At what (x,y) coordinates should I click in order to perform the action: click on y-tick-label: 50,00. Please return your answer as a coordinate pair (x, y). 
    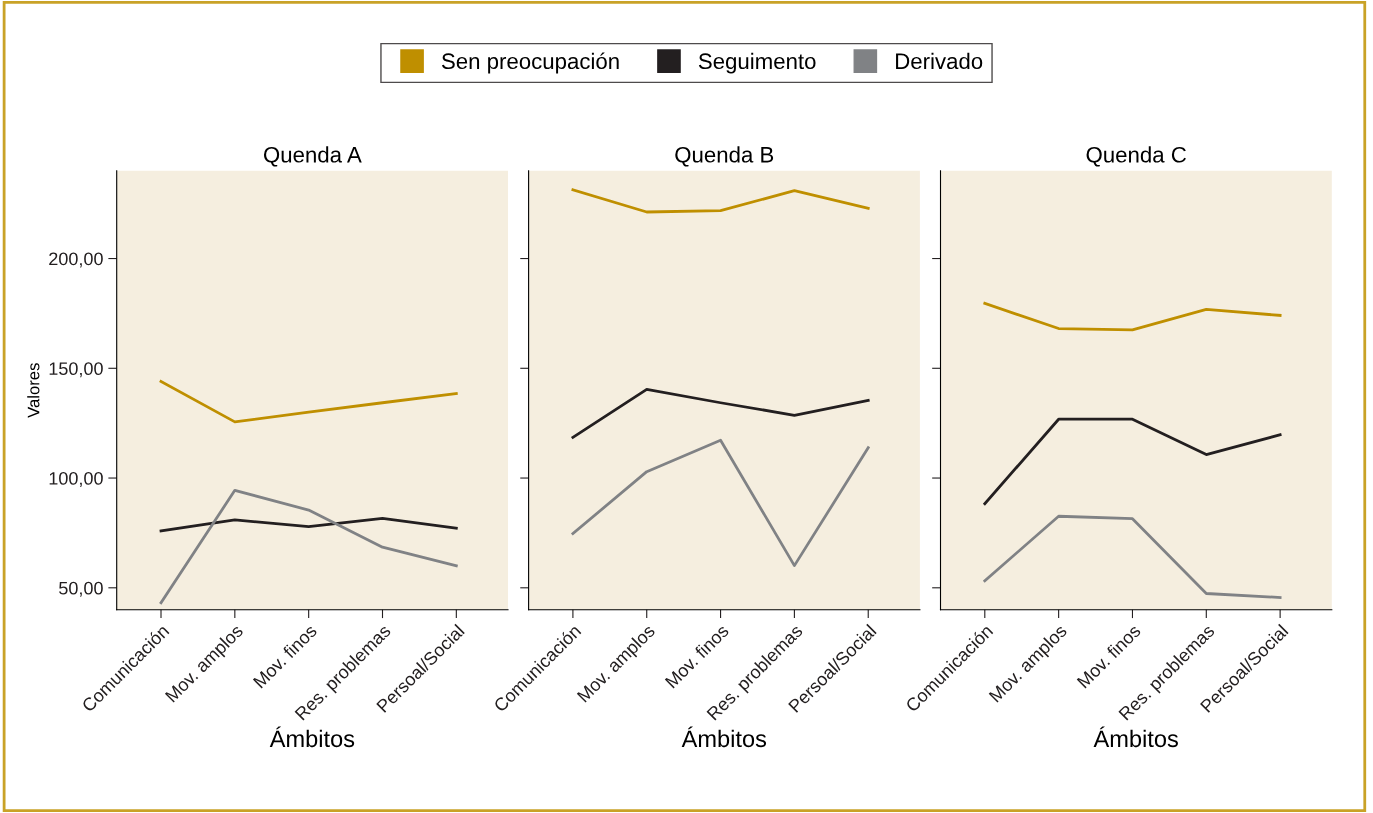
    Looking at the image, I should click on (81, 589).